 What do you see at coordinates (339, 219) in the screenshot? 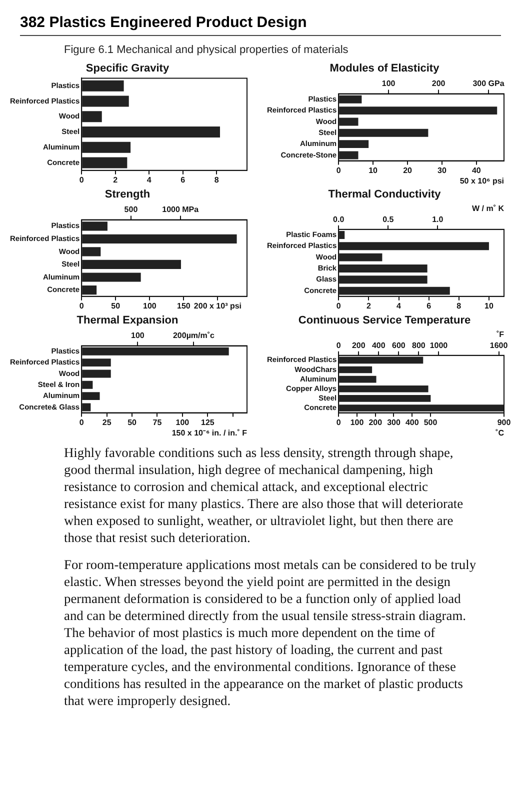
I see `x2-tick-label: 0.0` at bounding box center [339, 219].